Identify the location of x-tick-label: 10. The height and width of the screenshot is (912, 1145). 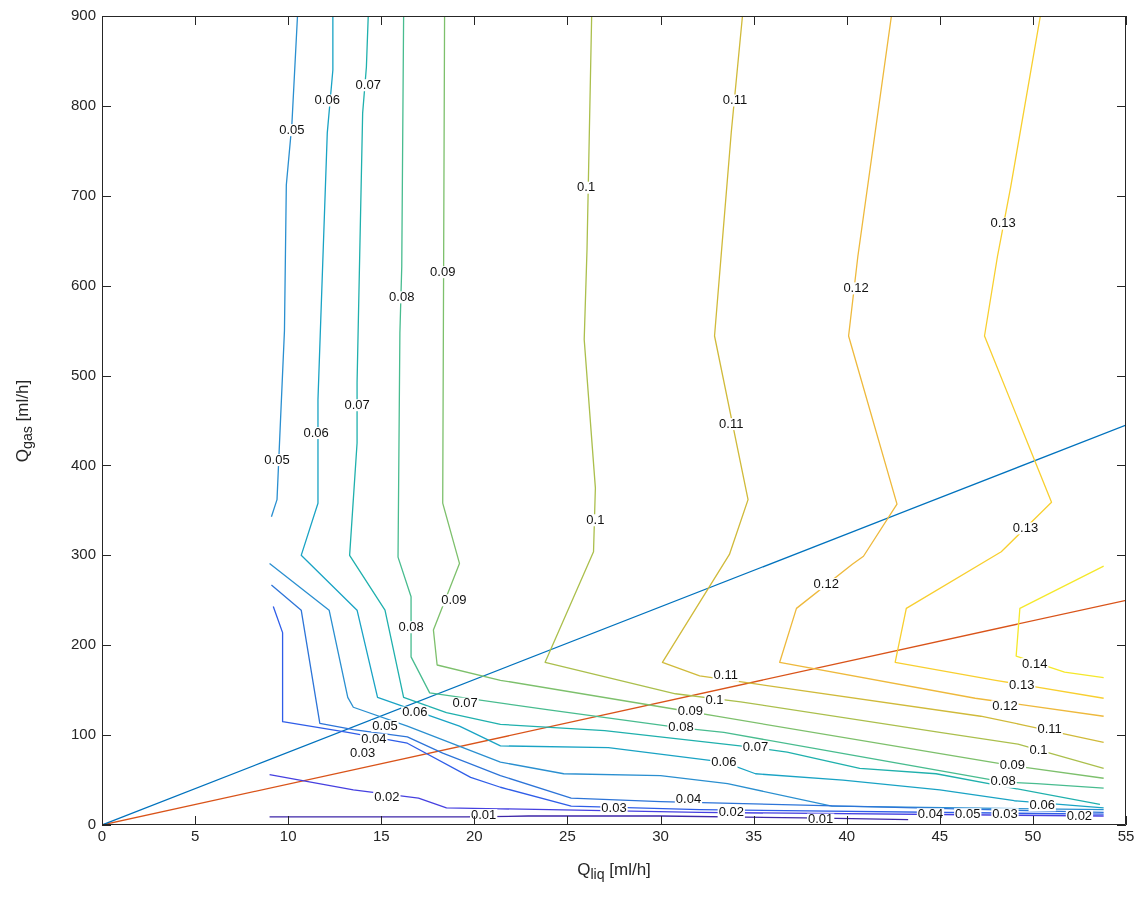
(288, 836).